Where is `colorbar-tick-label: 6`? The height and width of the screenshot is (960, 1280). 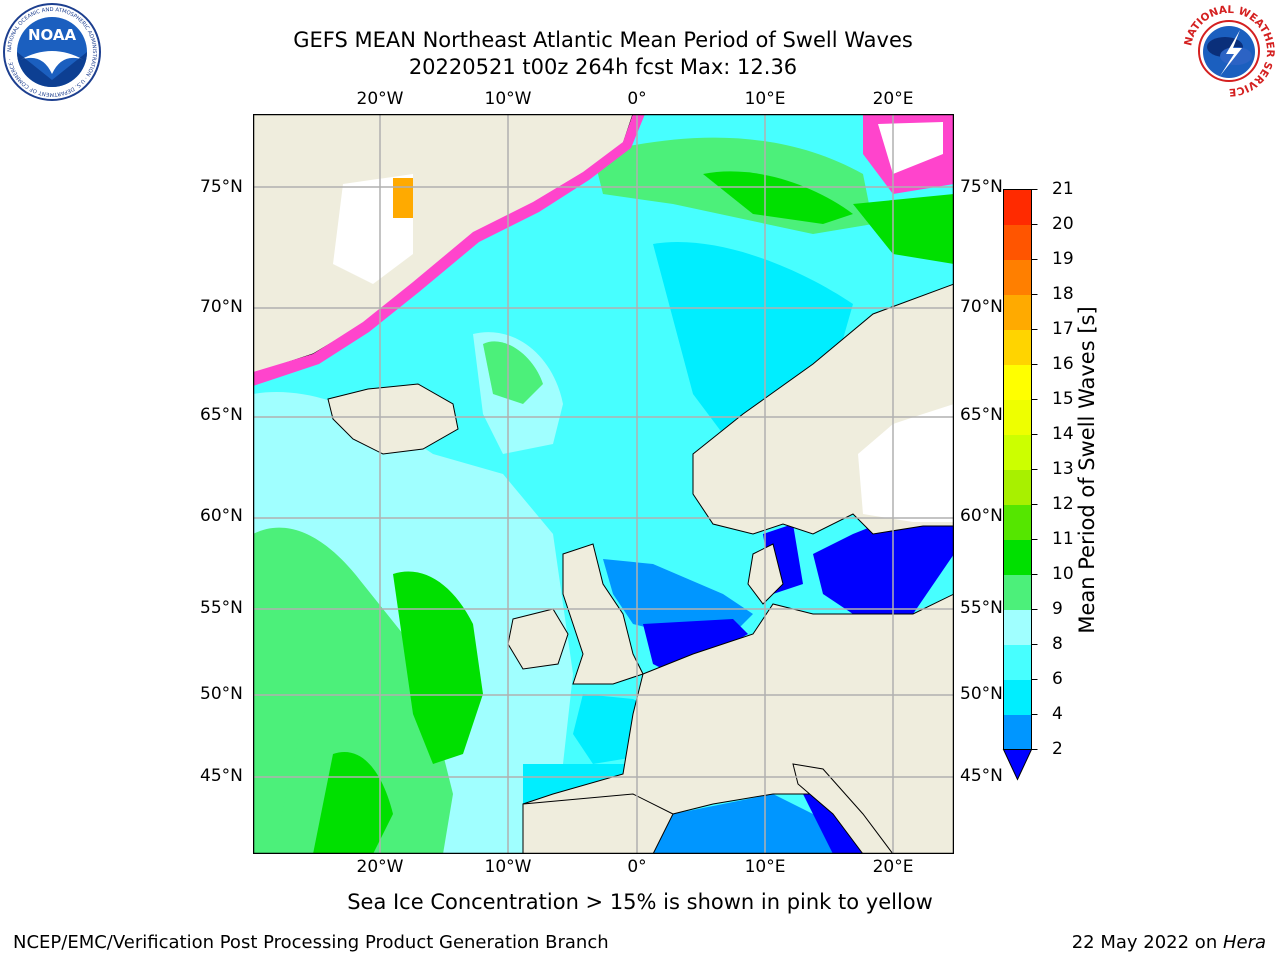 colorbar-tick-label: 6 is located at coordinates (1057, 678).